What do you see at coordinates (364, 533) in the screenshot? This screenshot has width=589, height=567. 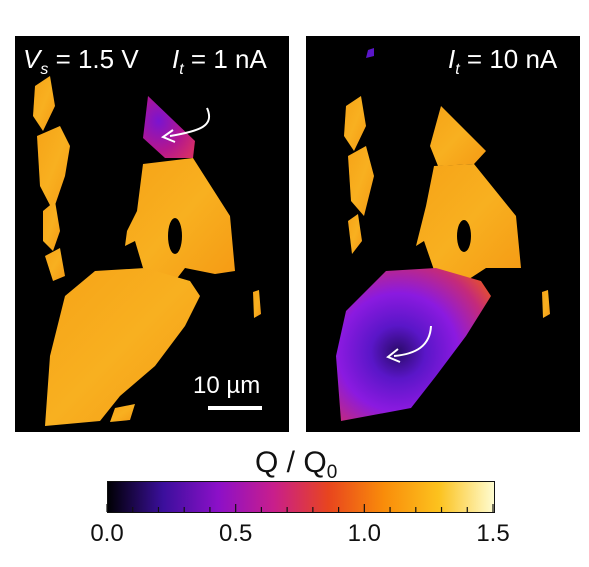 I see `colorbar-tick-label: 1.0` at bounding box center [364, 533].